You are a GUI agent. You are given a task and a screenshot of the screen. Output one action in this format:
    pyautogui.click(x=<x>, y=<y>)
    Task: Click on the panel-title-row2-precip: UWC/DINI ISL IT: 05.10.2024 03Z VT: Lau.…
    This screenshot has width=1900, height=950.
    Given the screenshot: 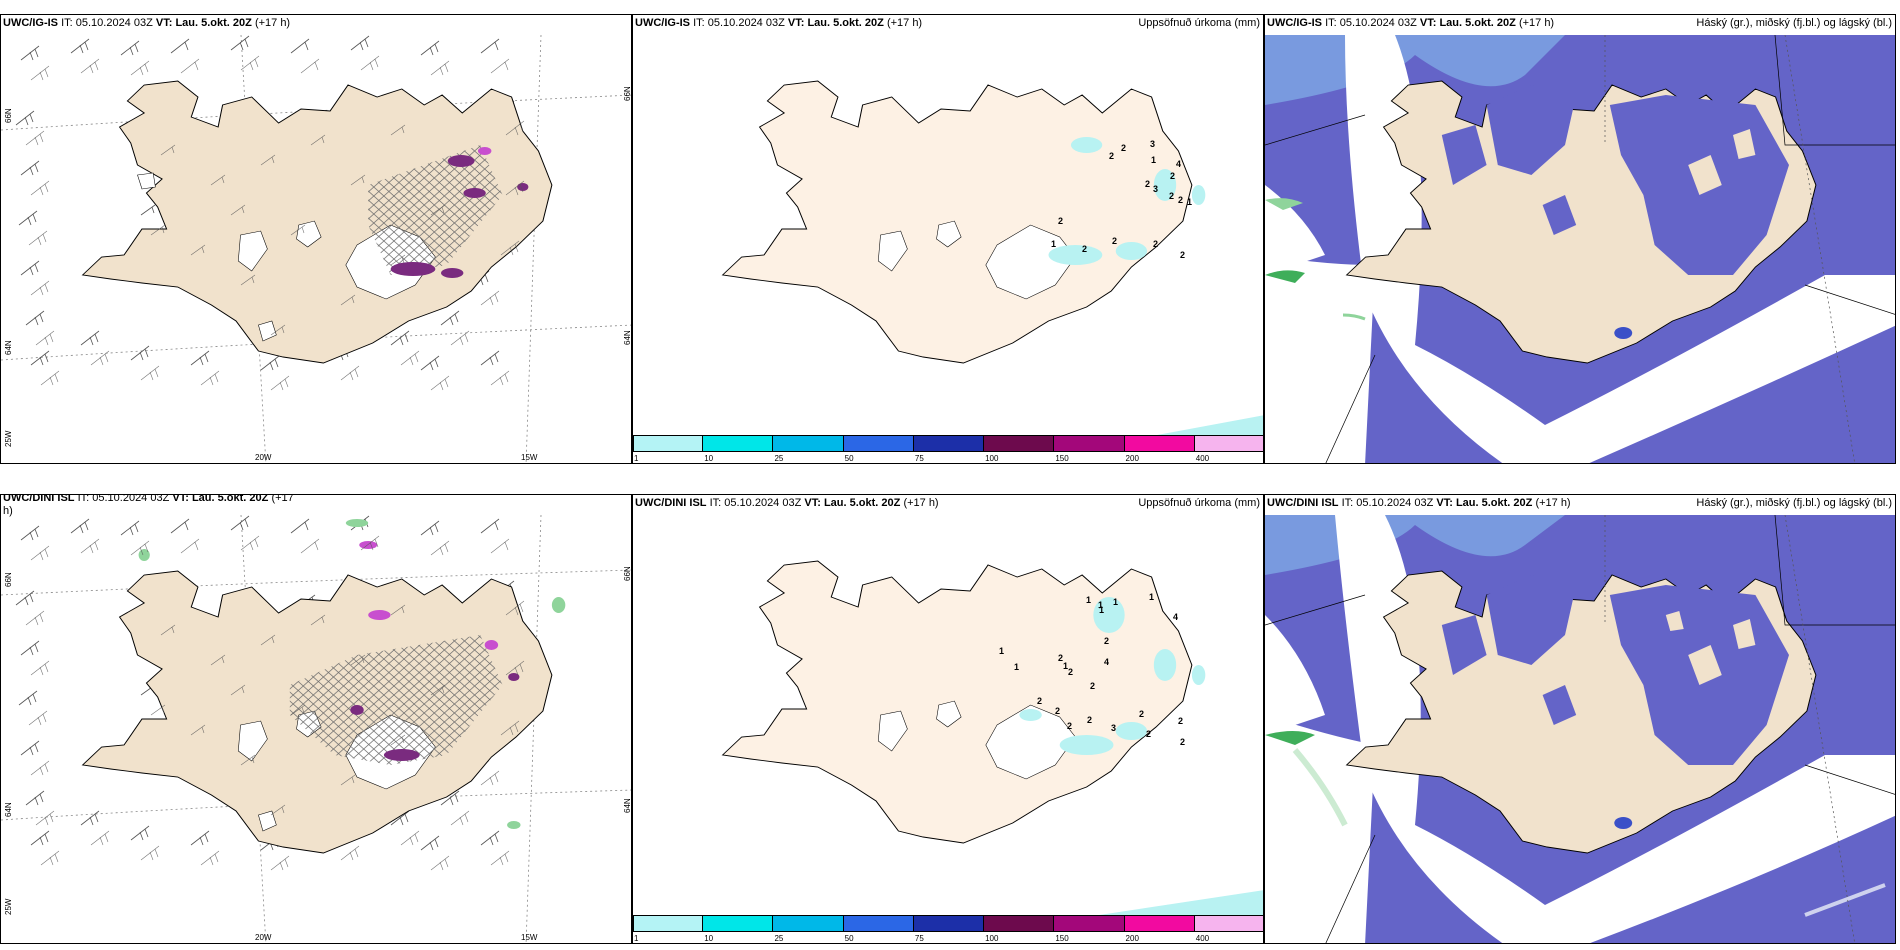 What is the action you would take?
    pyautogui.click(x=787, y=503)
    